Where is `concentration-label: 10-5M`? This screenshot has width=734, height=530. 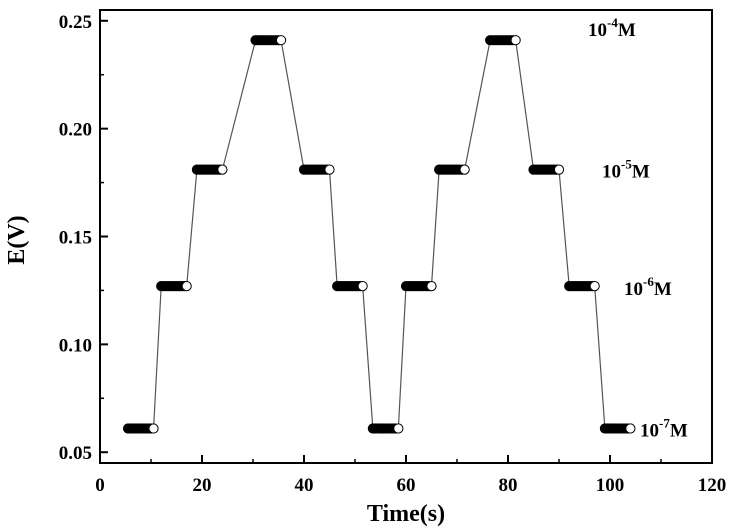 concentration-label: 10-5M is located at coordinates (626, 170).